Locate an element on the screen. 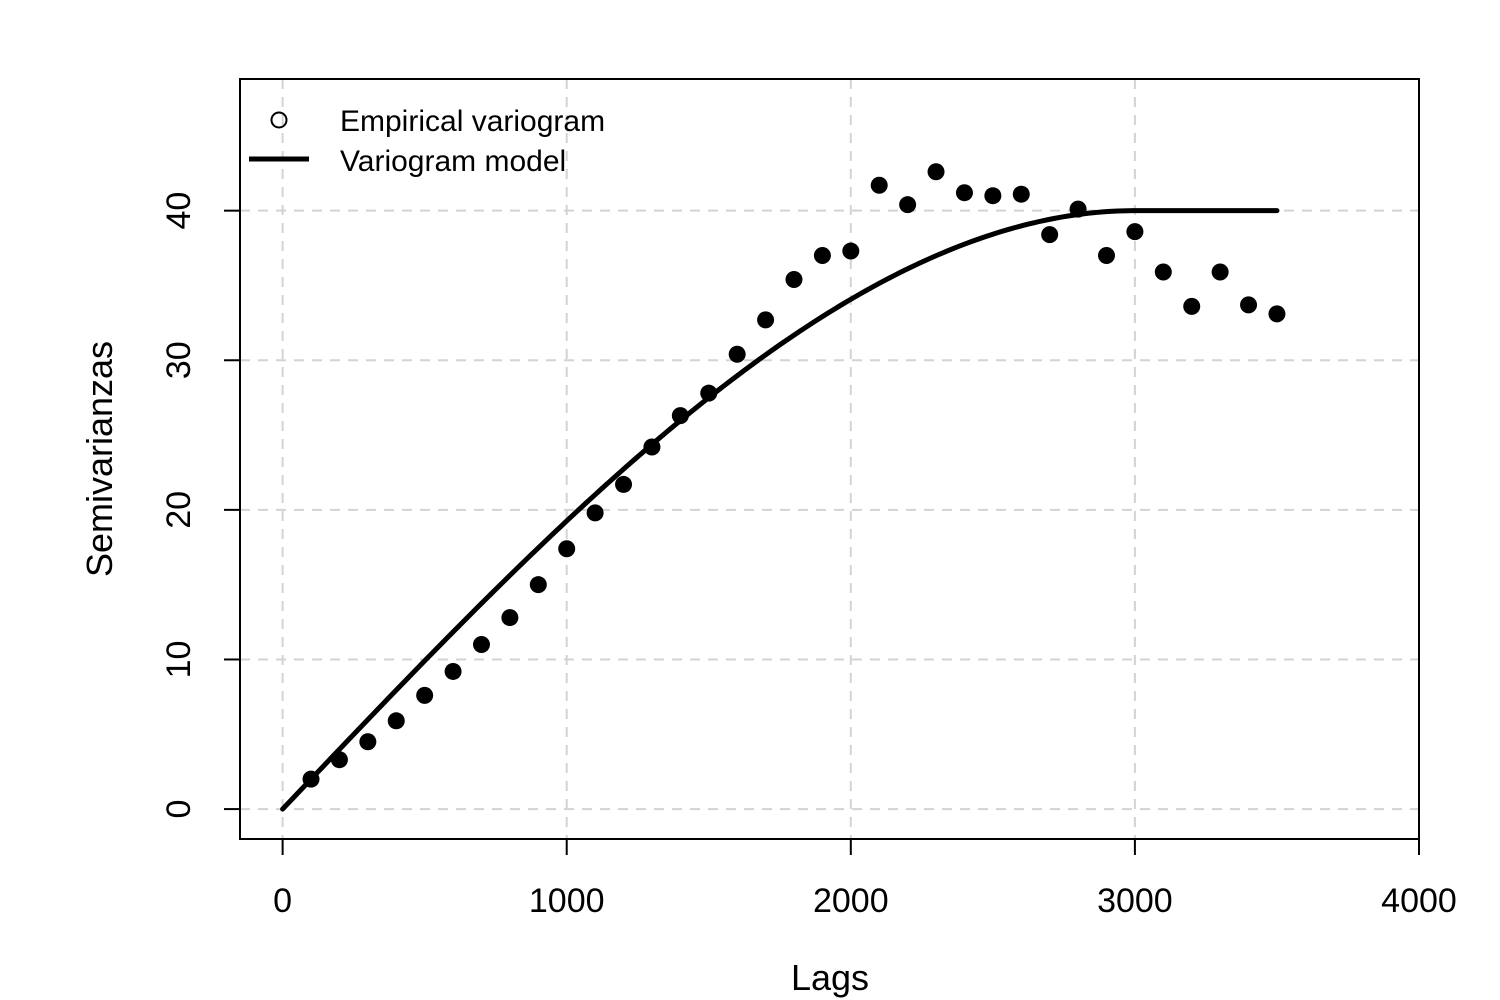  y-tick-label: 40 is located at coordinates (179, 211).